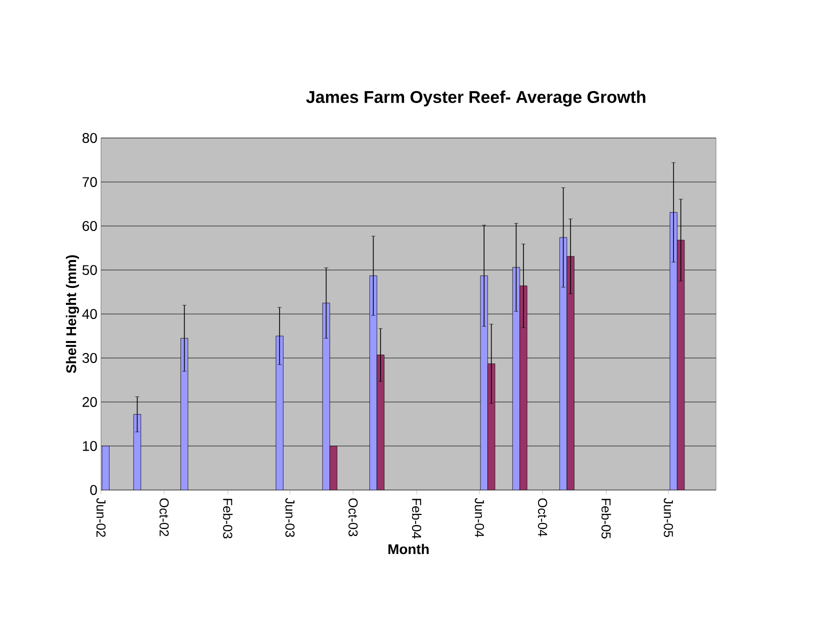 The height and width of the screenshot is (630, 833). What do you see at coordinates (89, 402) in the screenshot?
I see `y-tick-label: 20` at bounding box center [89, 402].